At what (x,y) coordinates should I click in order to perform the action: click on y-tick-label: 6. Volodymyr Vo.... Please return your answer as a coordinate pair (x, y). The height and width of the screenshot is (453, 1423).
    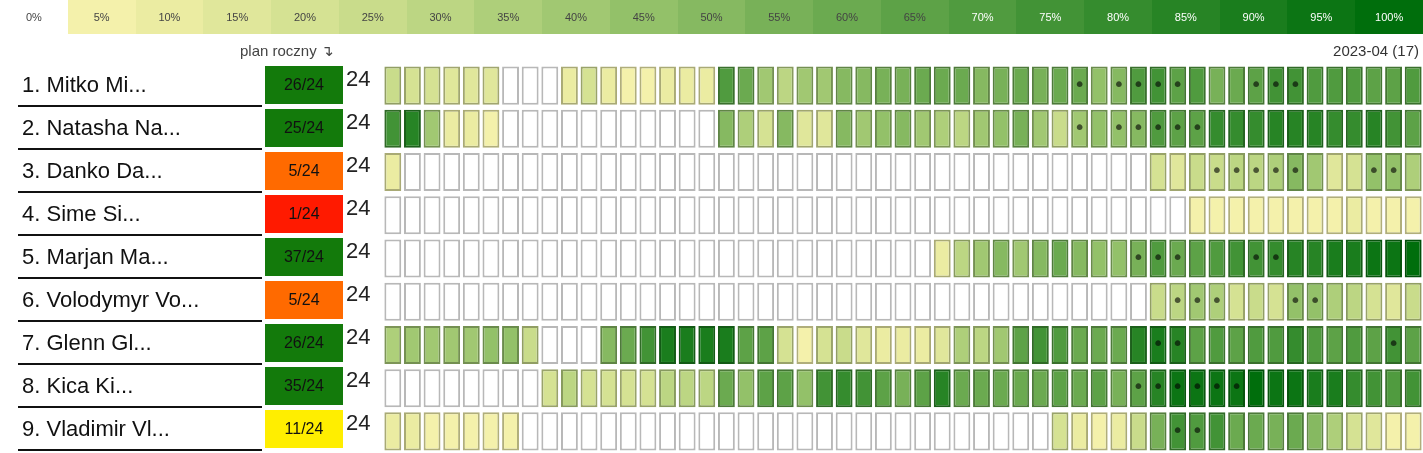
    Looking at the image, I should click on (111, 300).